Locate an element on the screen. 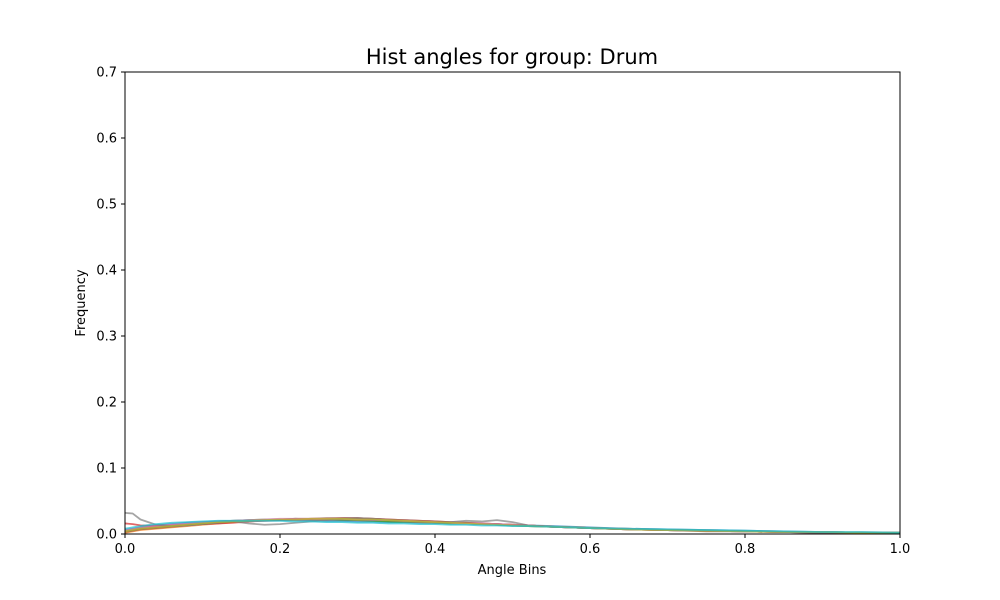 Image resolution: width=1000 pixels, height=600 pixels. y-tick-label: 0.1 is located at coordinates (106, 469).